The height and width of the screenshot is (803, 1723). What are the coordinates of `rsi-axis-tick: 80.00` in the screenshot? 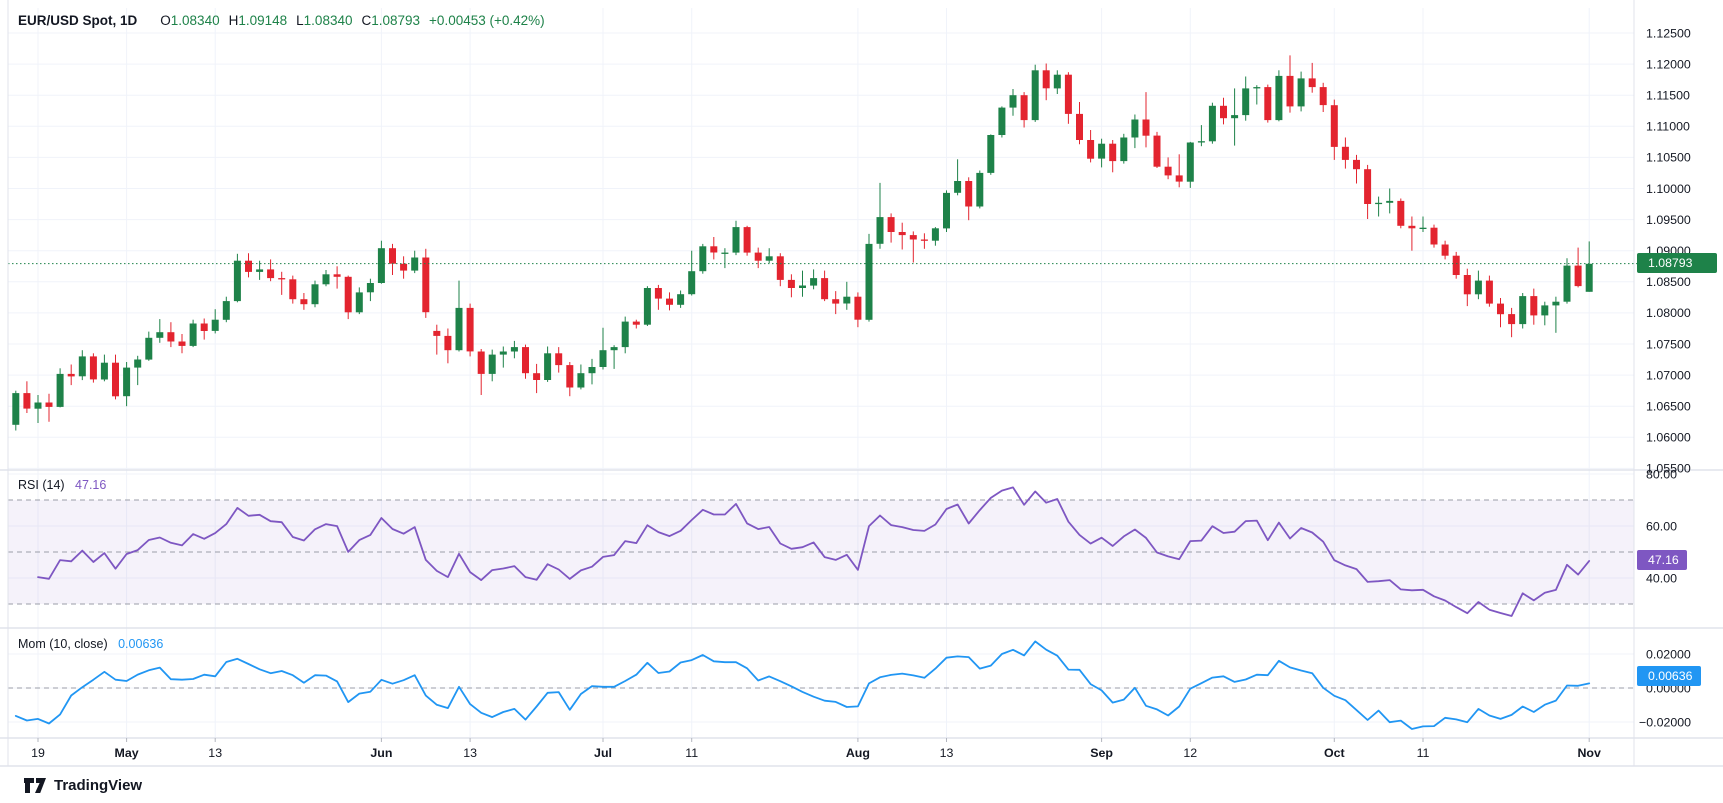 It's located at (1661, 474).